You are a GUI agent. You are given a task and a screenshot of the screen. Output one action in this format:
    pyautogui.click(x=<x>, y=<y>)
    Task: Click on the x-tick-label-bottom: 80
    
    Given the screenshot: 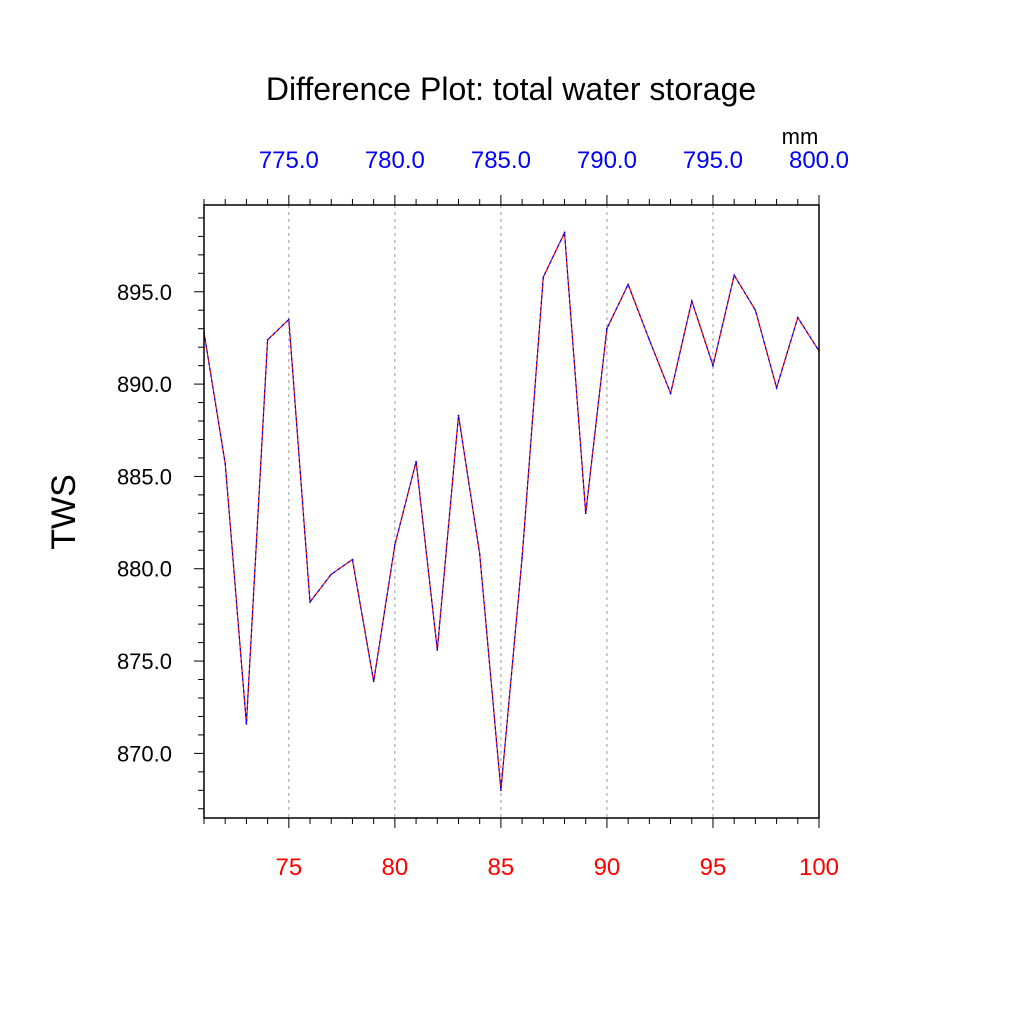 What is the action you would take?
    pyautogui.click(x=395, y=867)
    